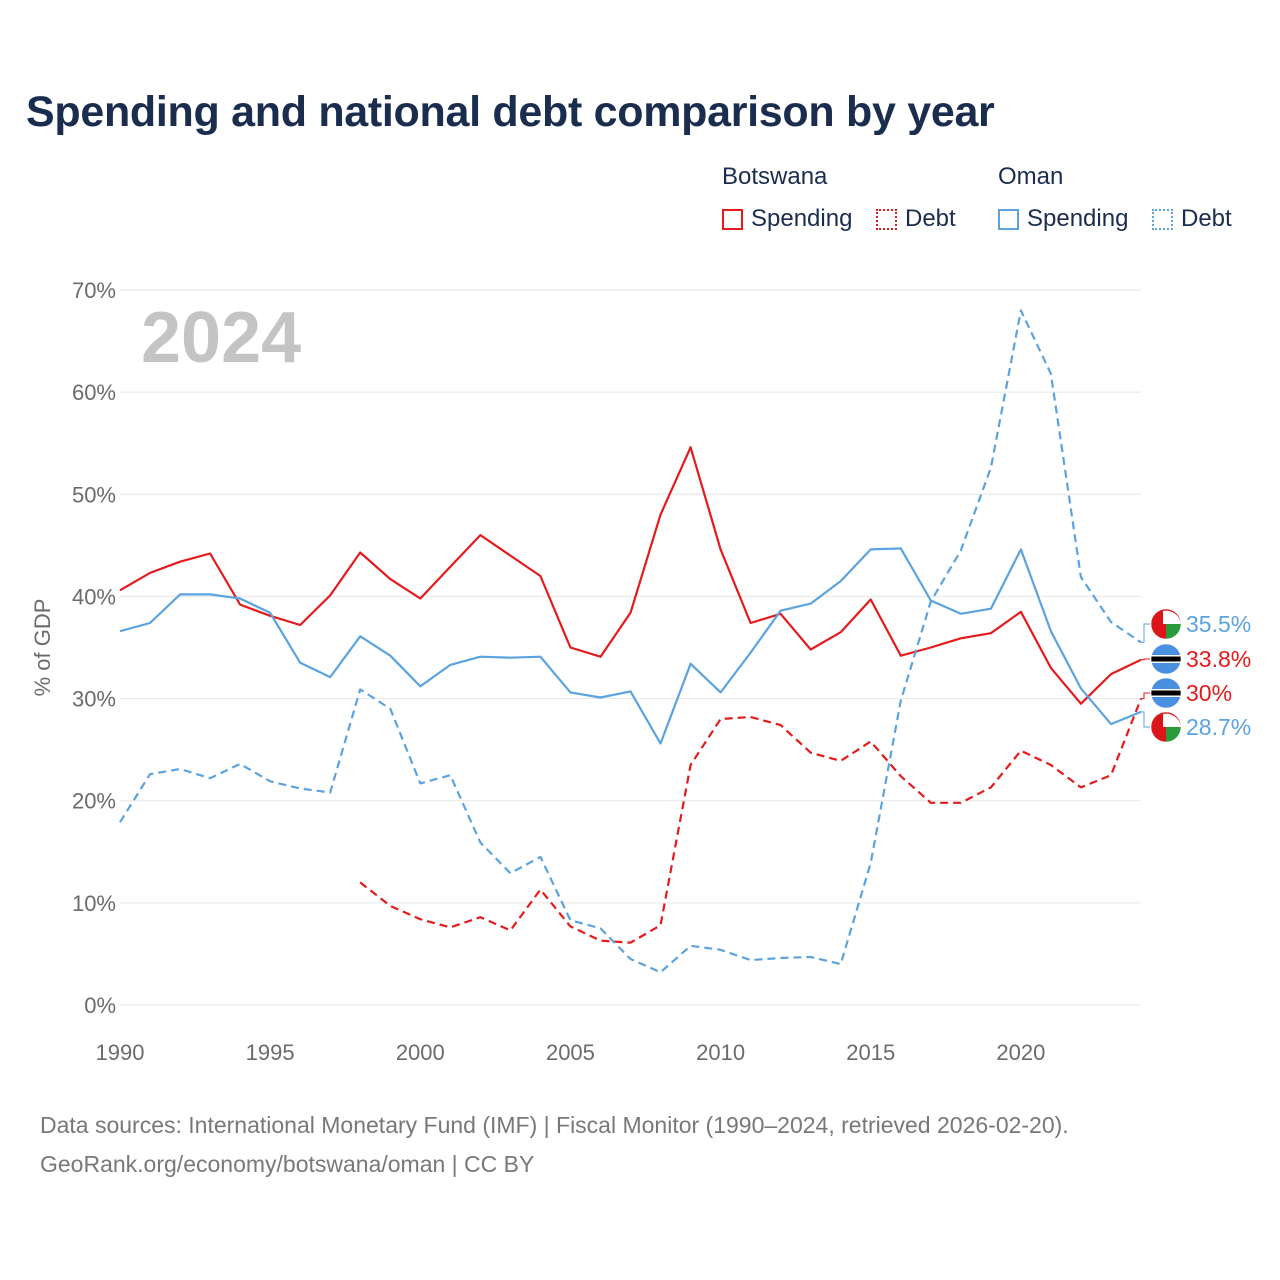 The height and width of the screenshot is (1280, 1280). I want to click on y-tick-label: 40%, so click(94, 596).